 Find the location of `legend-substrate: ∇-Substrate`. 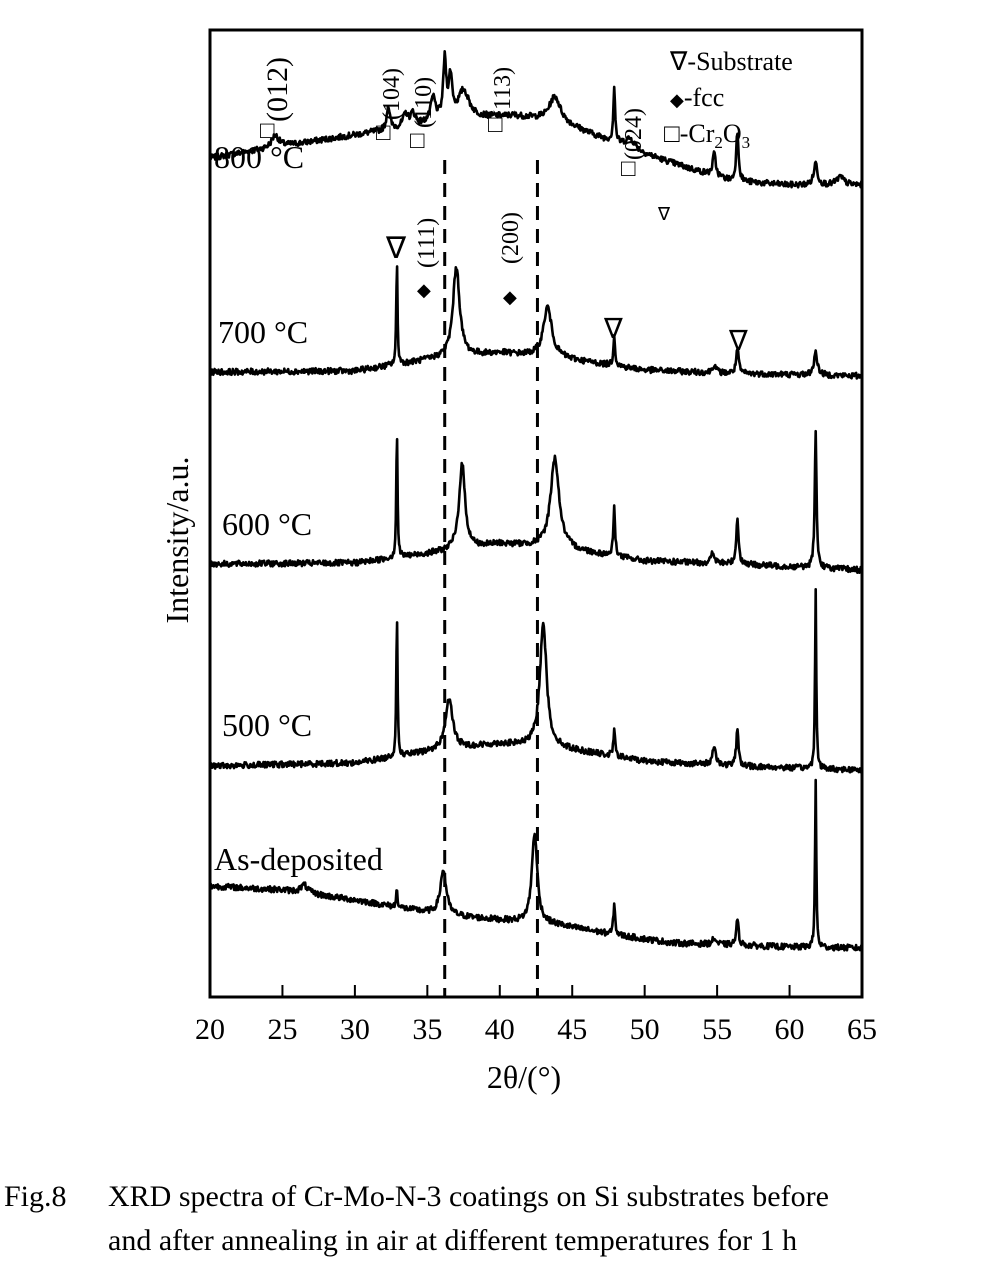

legend-substrate: ∇-Substrate is located at coordinates (731, 61).